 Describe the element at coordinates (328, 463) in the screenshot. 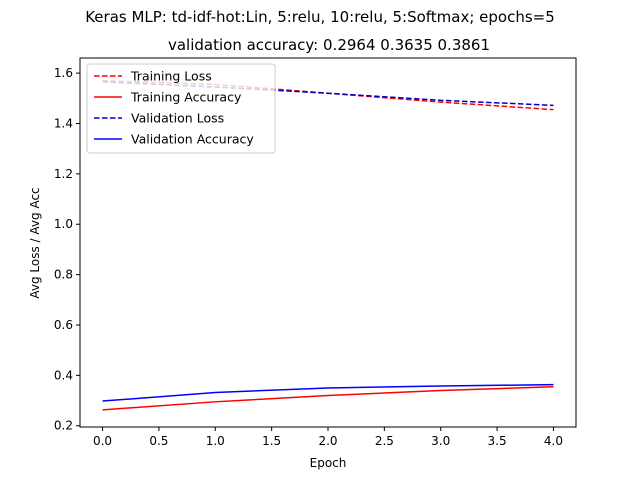

I see `x-axis-label: Epoch` at that location.